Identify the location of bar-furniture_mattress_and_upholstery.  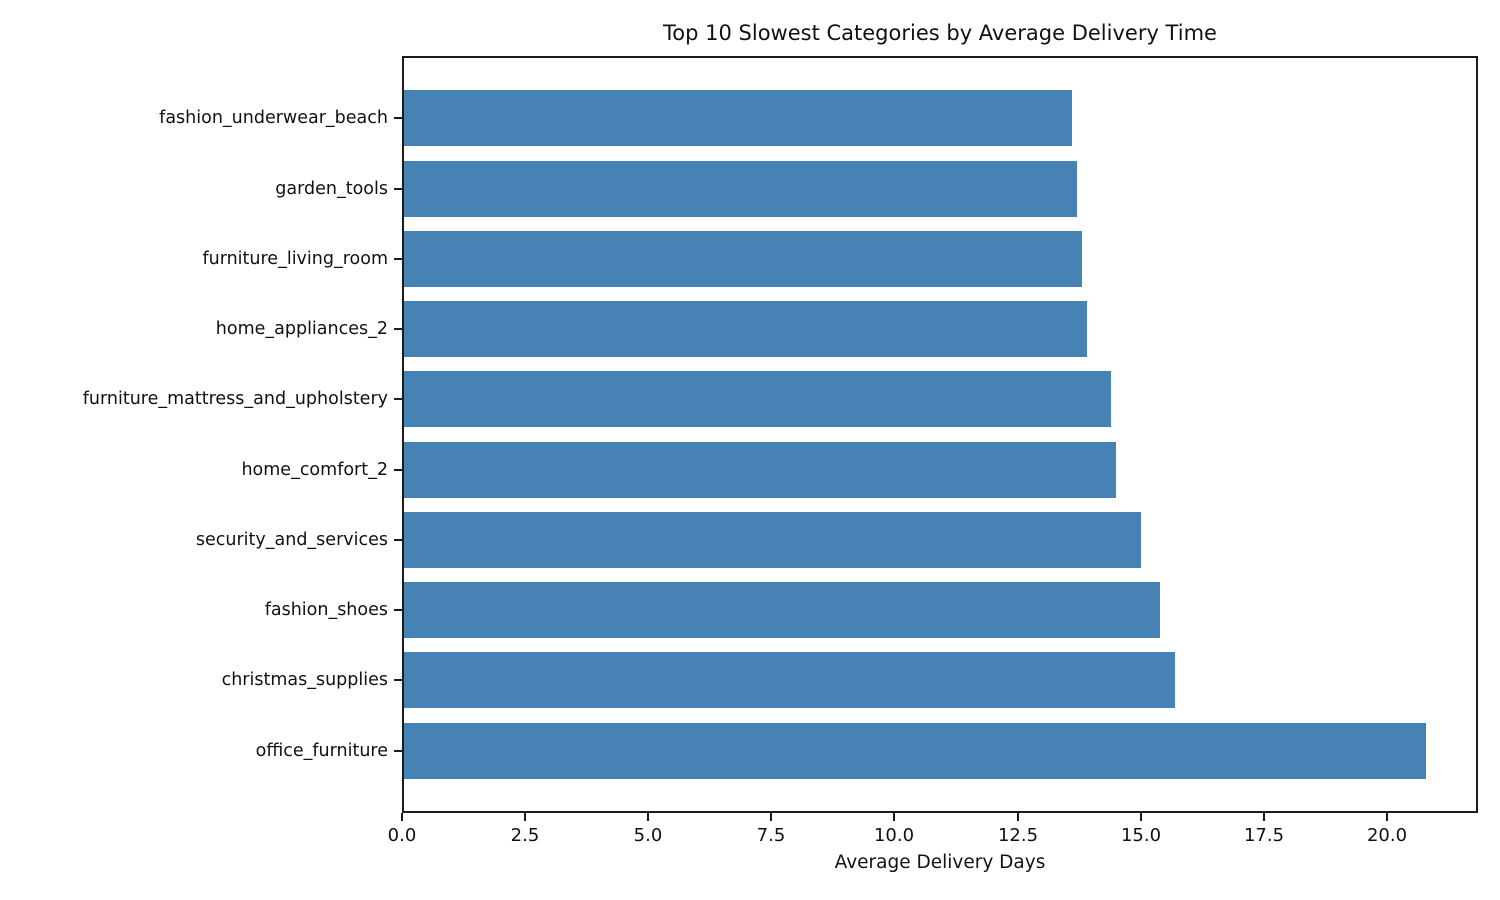
(757, 399).